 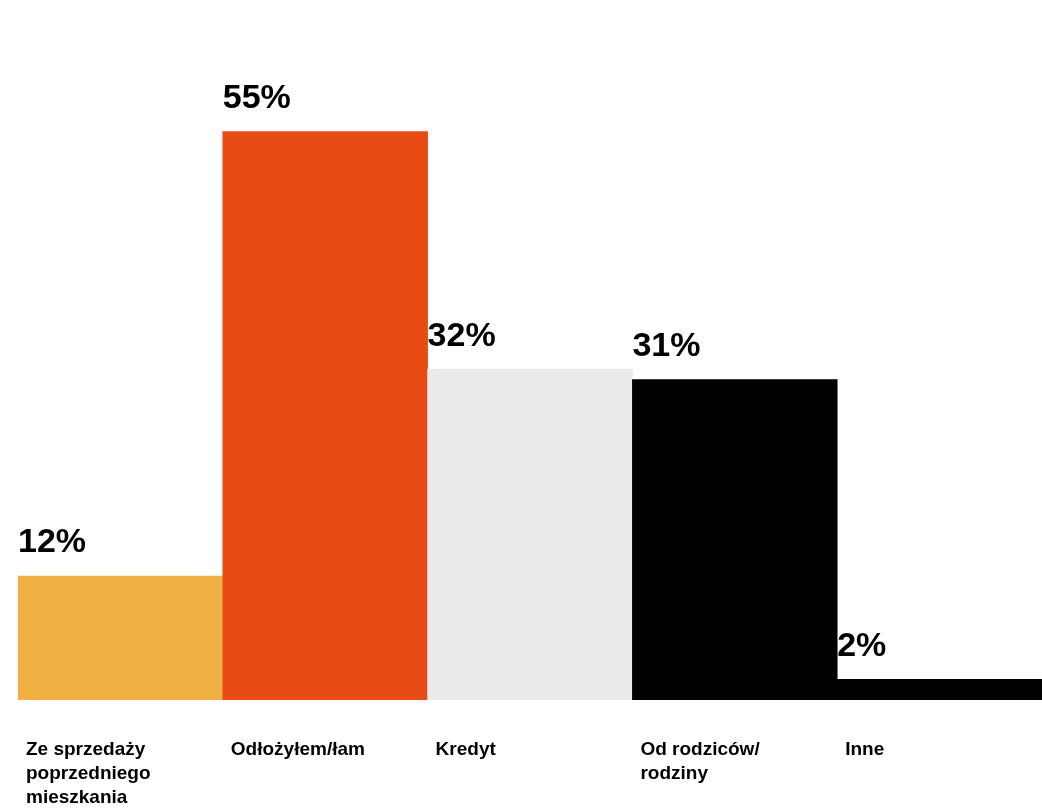 I want to click on x-tick-label: Ze sprzedaży poprzedniego mieszkania, so click(x=88, y=772).